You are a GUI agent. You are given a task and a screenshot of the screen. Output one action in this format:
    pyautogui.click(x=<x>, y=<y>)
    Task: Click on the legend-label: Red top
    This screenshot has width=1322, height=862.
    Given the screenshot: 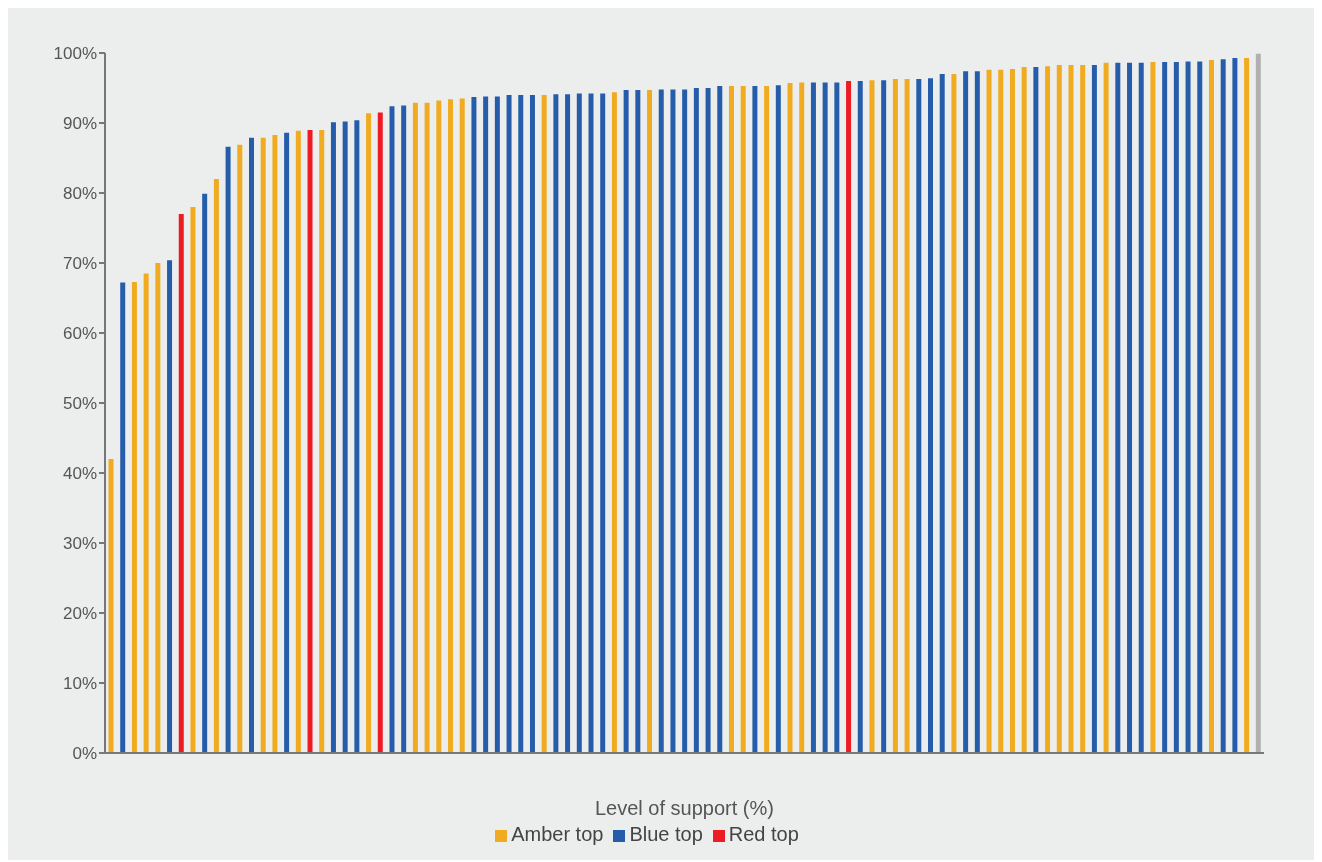 What is the action you would take?
    pyautogui.click(x=763, y=834)
    